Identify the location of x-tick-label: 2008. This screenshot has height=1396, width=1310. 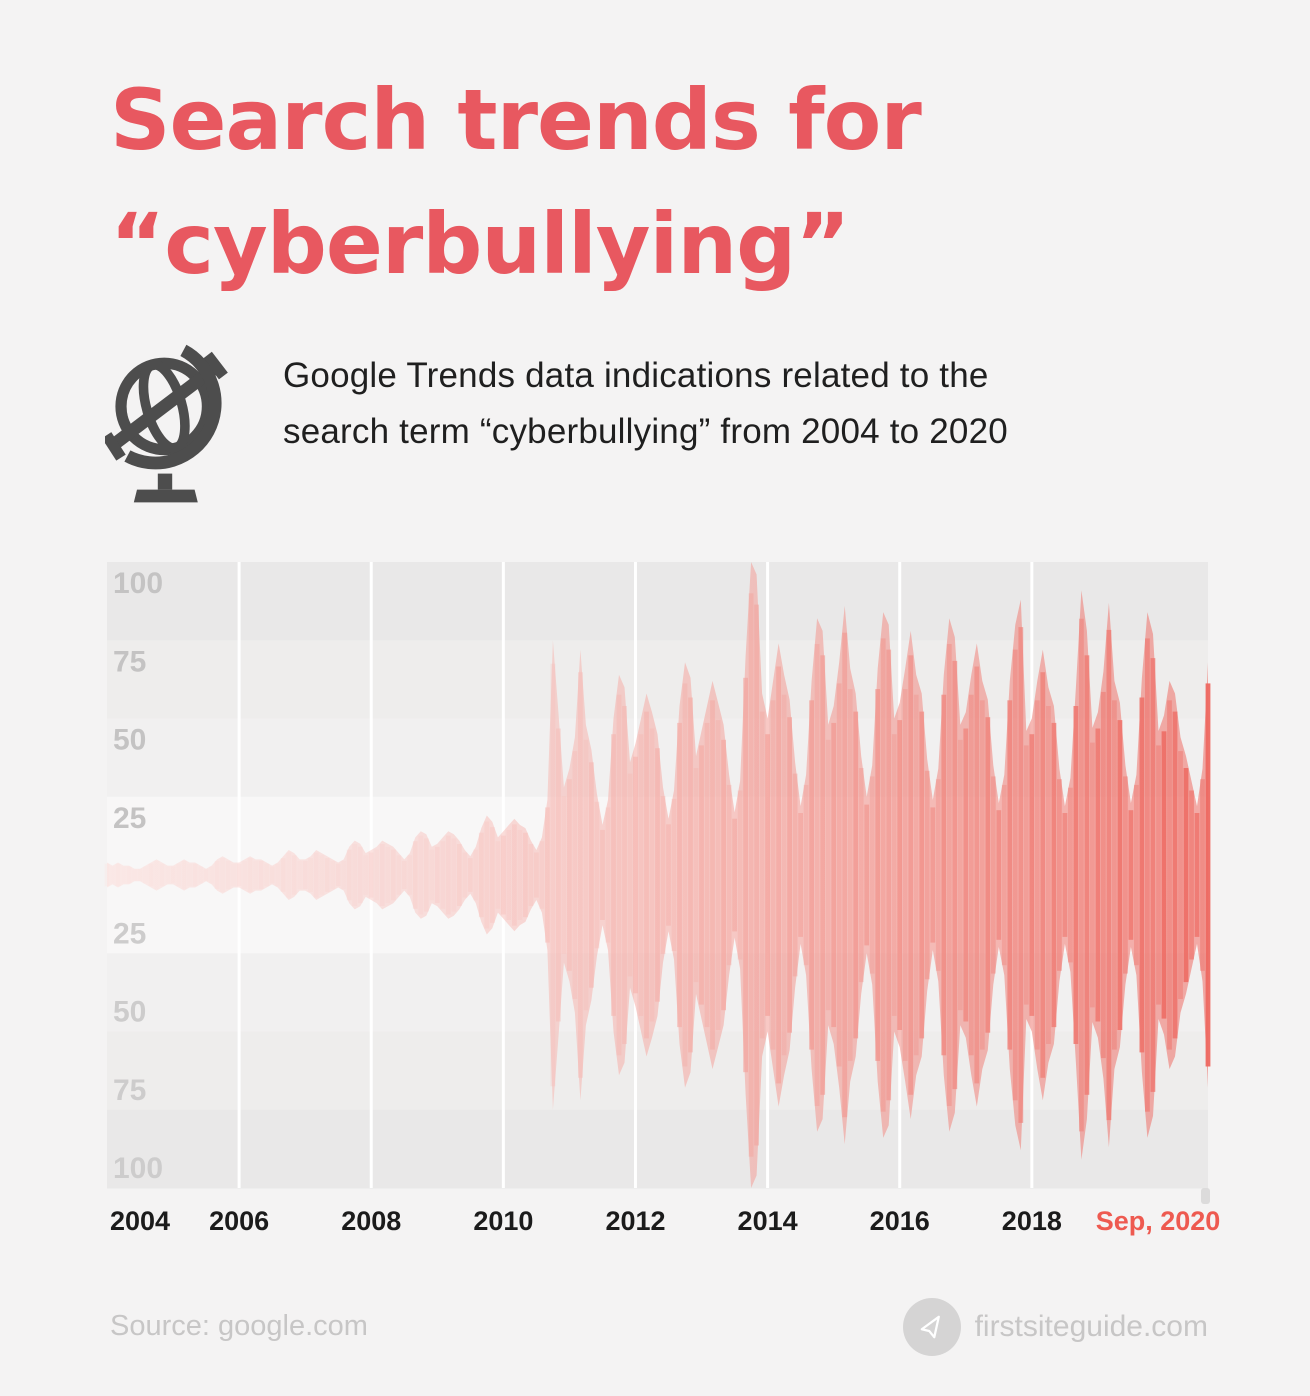
(371, 1221).